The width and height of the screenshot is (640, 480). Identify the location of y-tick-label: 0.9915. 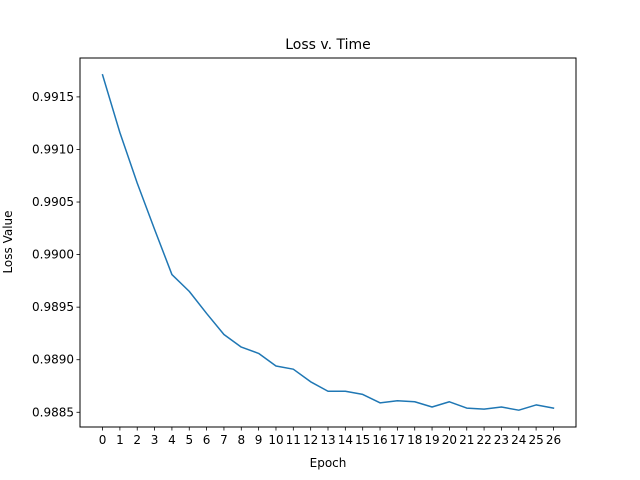
(53, 97).